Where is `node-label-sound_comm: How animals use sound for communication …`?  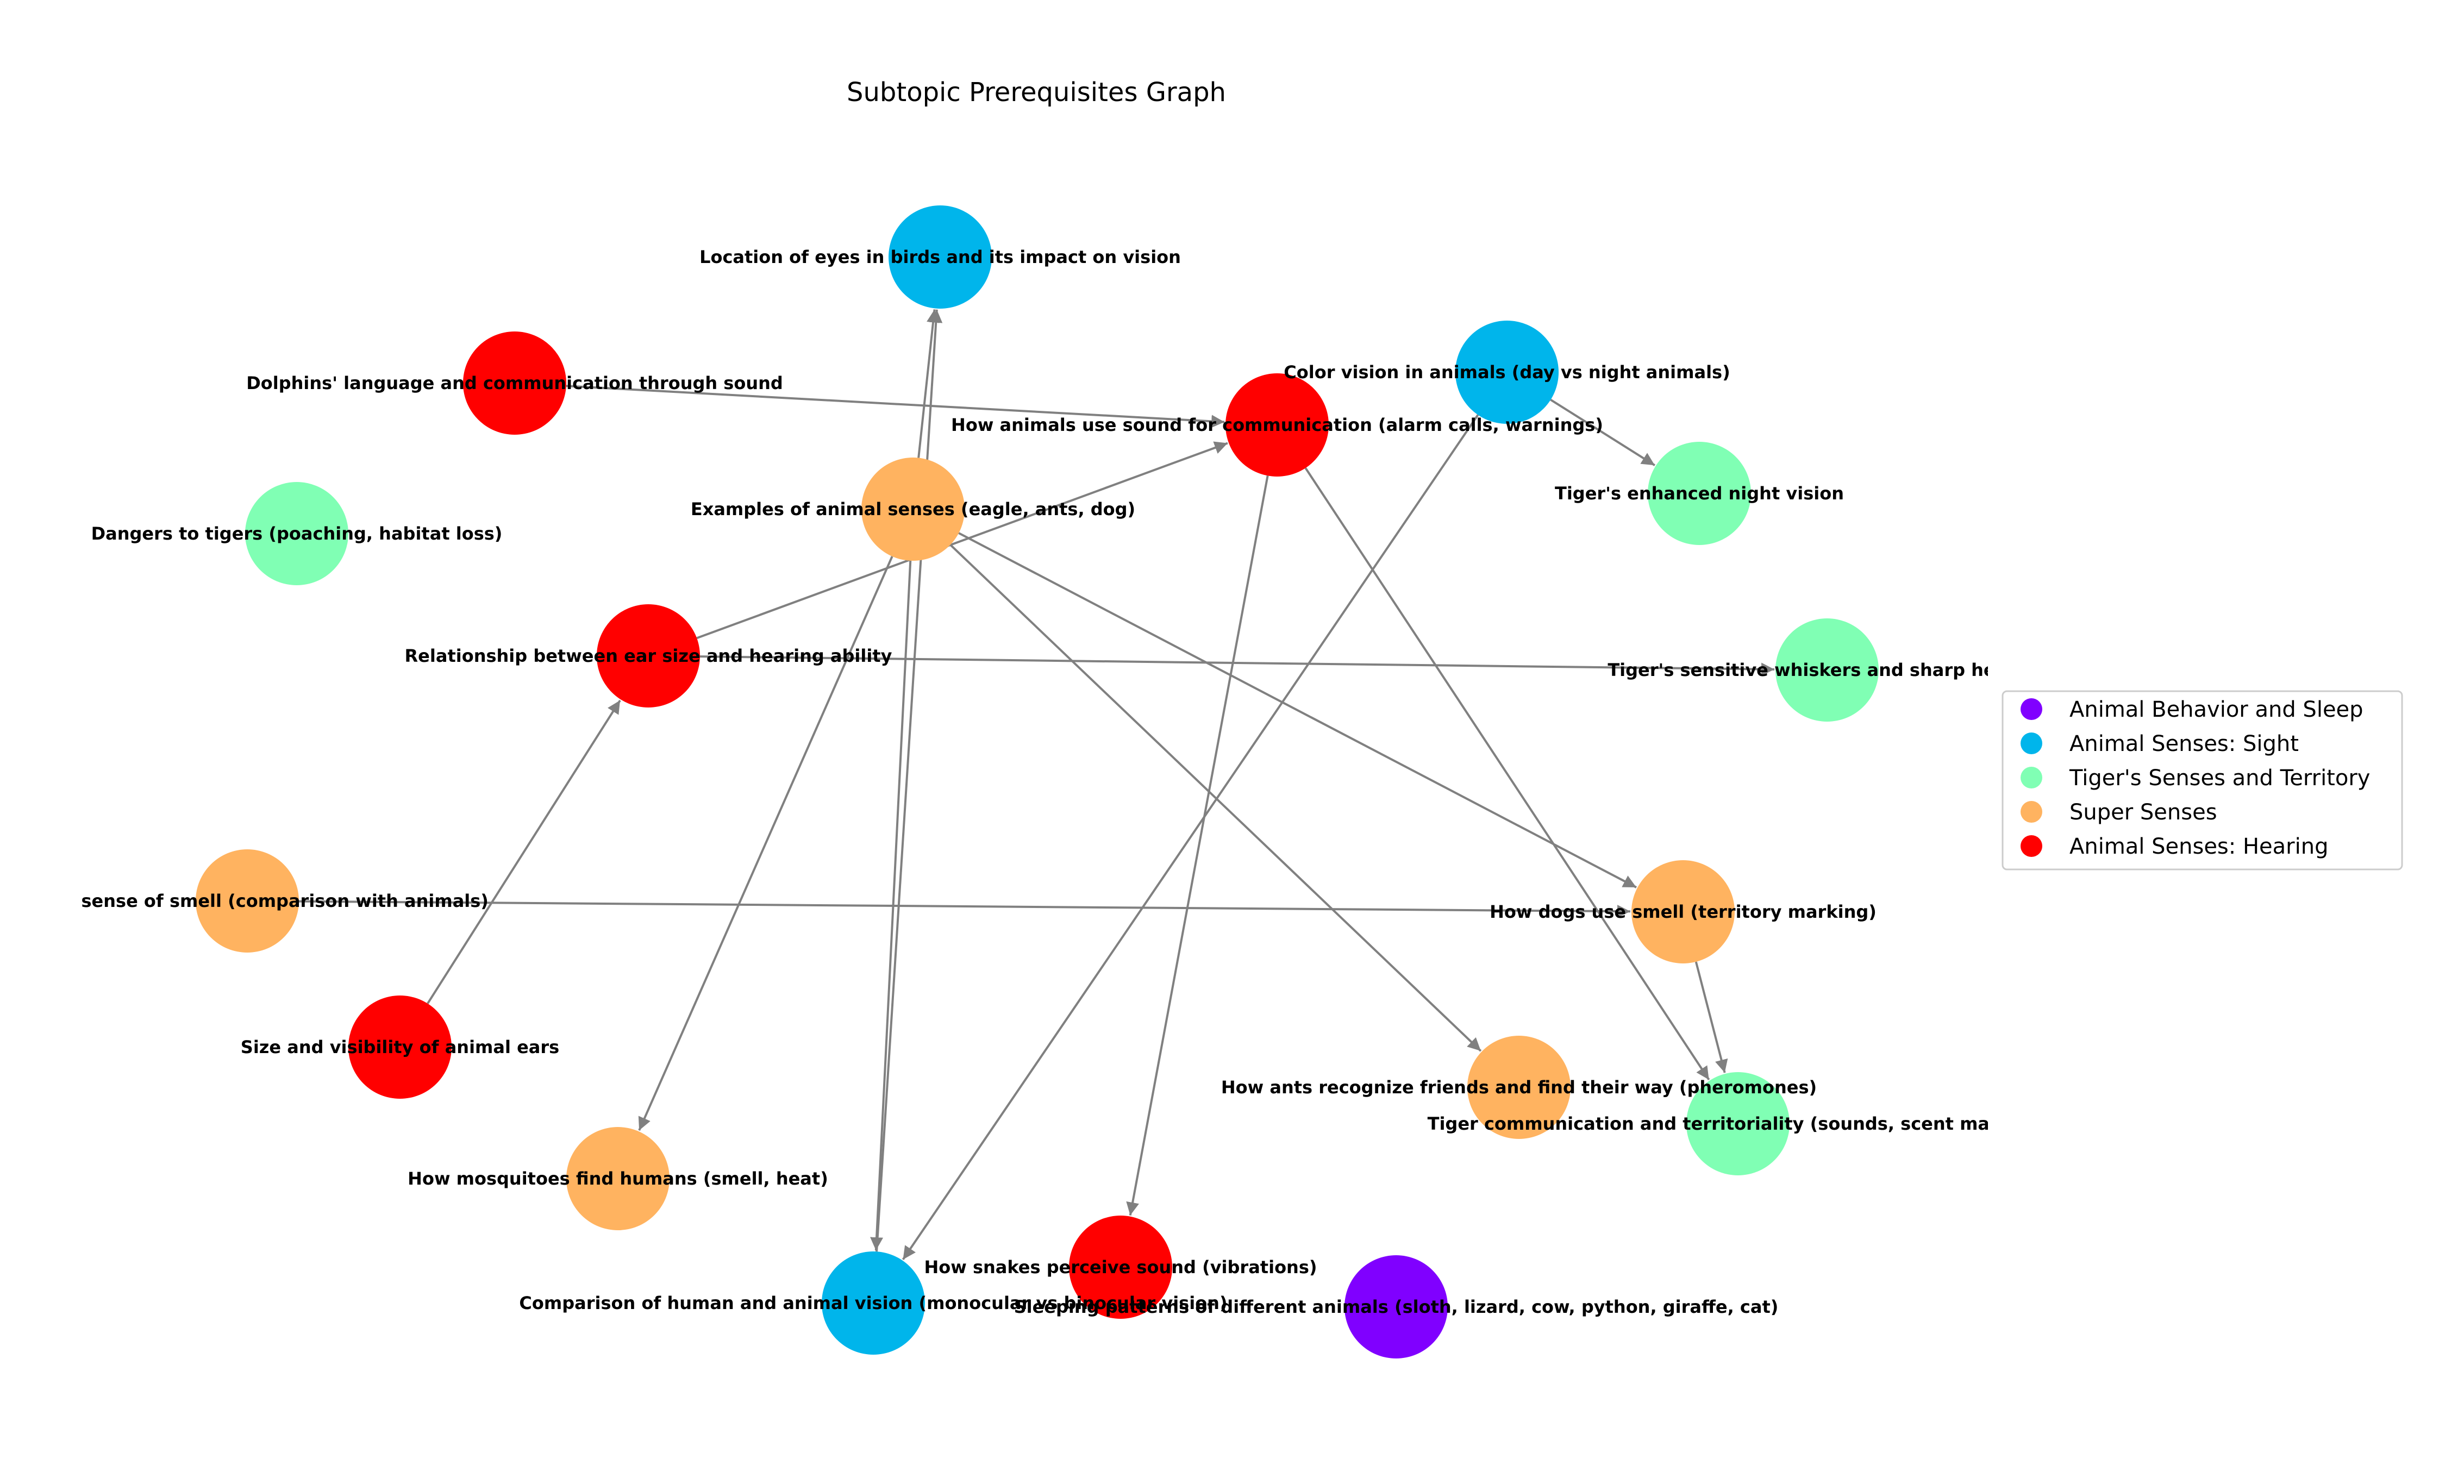 node-label-sound_comm: How animals use sound for communication … is located at coordinates (1277, 425).